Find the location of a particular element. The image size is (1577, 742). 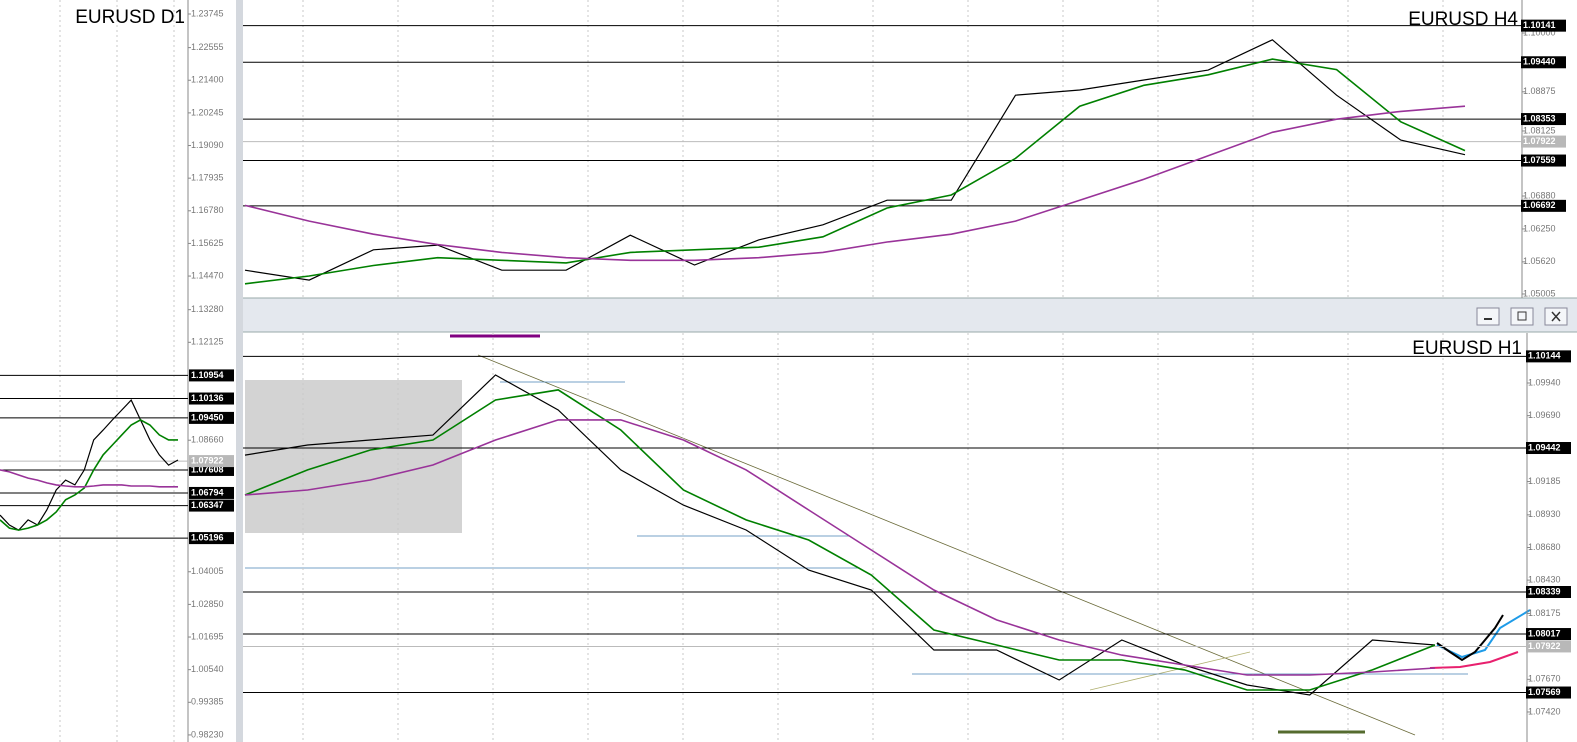

level-label: 1.06794 is located at coordinates (207, 492).